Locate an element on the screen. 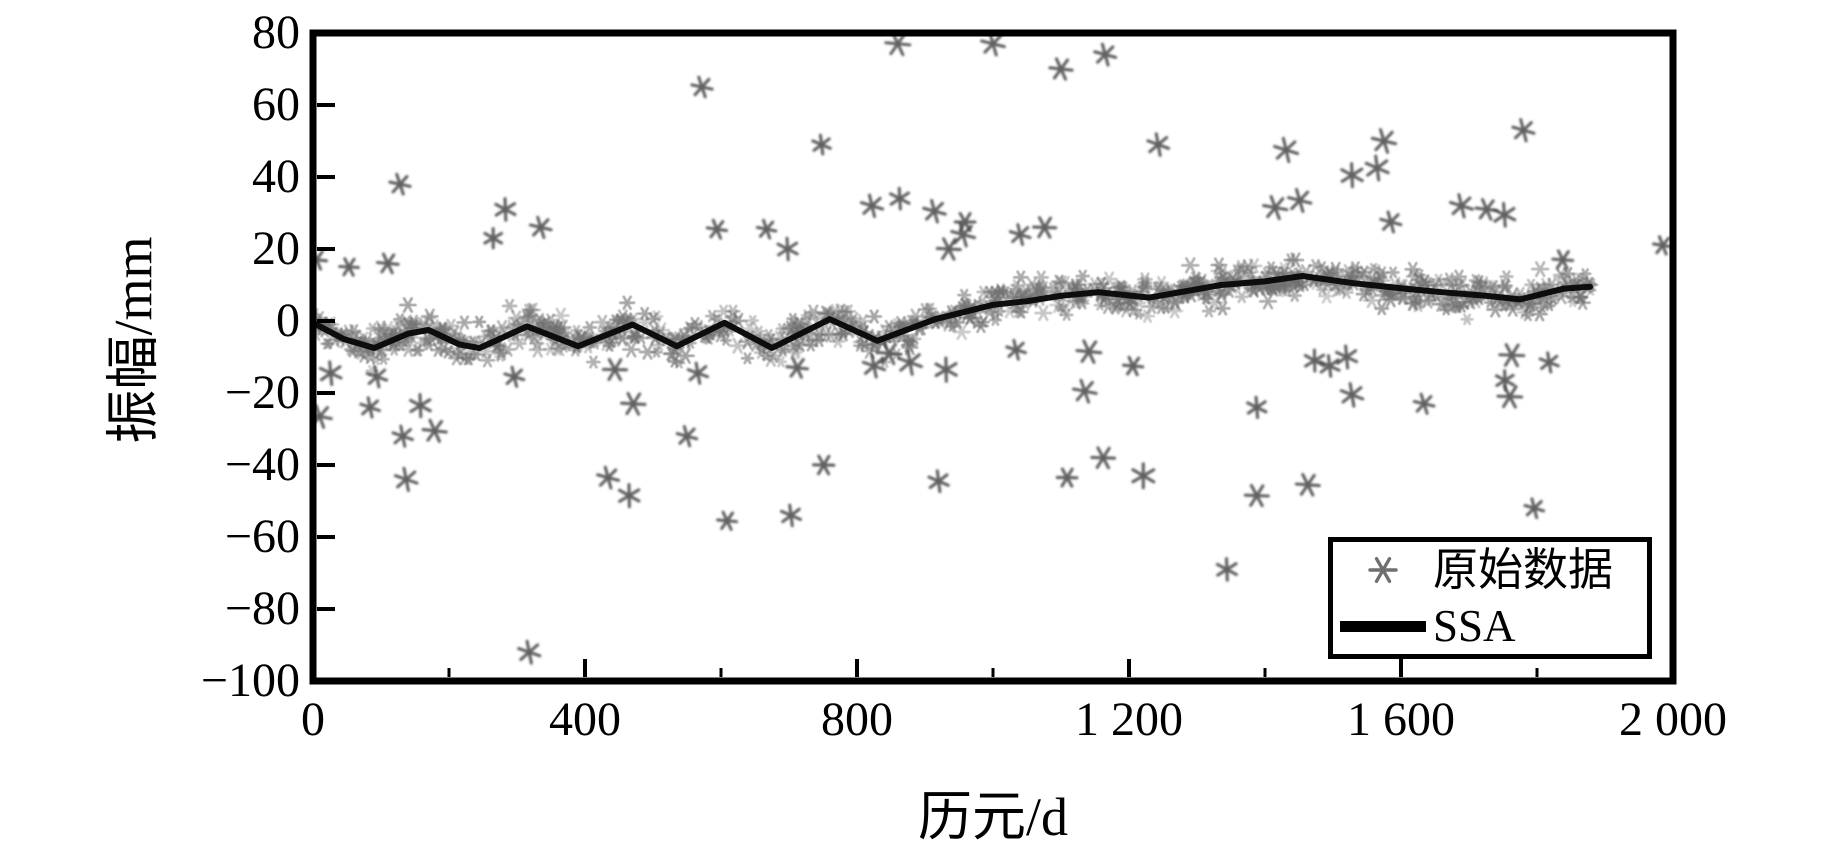 The height and width of the screenshot is (850, 1843). asterisk-marker-icon is located at coordinates (1383, 570).